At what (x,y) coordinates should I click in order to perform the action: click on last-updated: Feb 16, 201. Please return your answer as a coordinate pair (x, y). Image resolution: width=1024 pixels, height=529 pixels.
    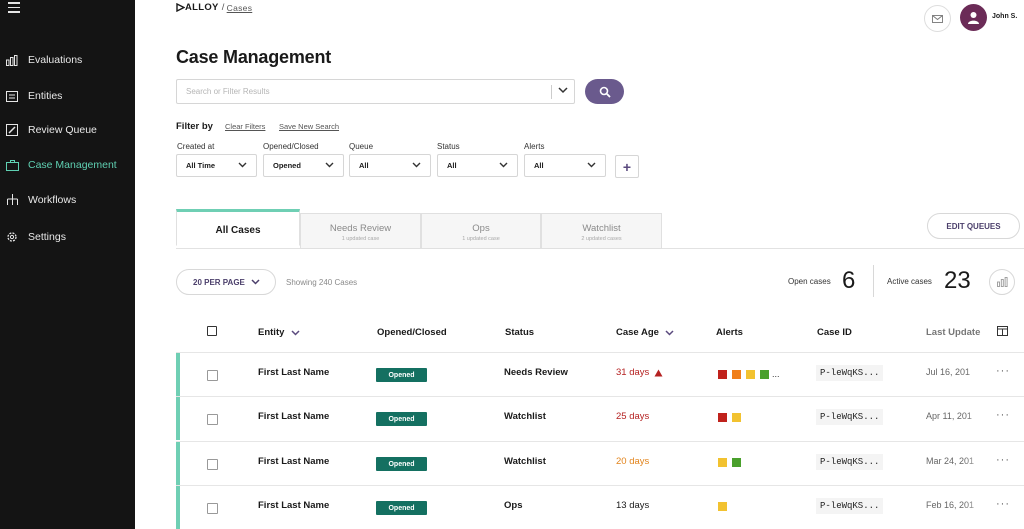
    Looking at the image, I should click on (950, 505).